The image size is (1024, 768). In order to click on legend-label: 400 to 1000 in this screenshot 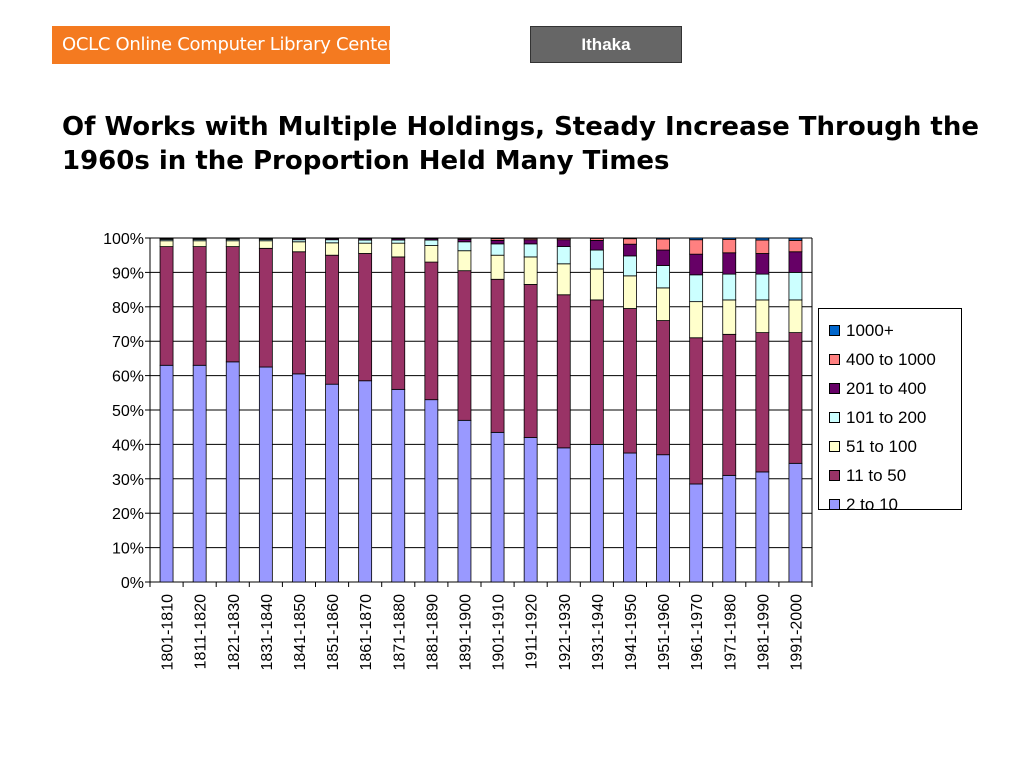, I will do `click(891, 359)`.